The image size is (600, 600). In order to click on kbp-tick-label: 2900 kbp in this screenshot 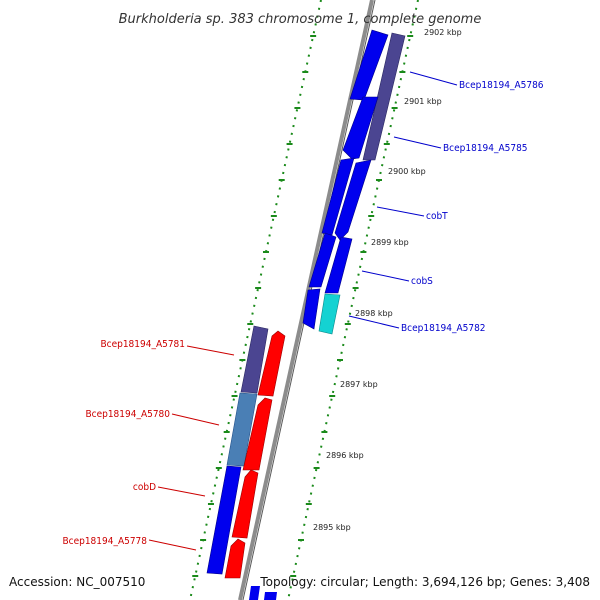, I will do `click(407, 171)`.